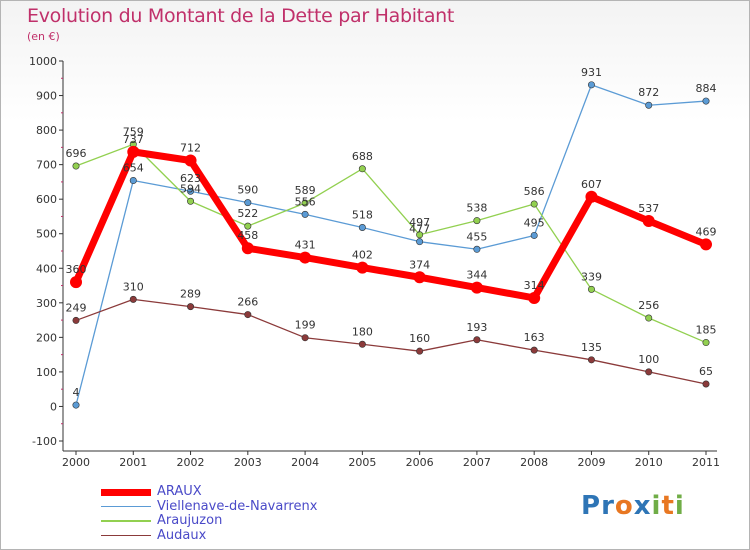 This screenshot has width=750, height=550. I want to click on legend-label: Audaux, so click(182, 535).